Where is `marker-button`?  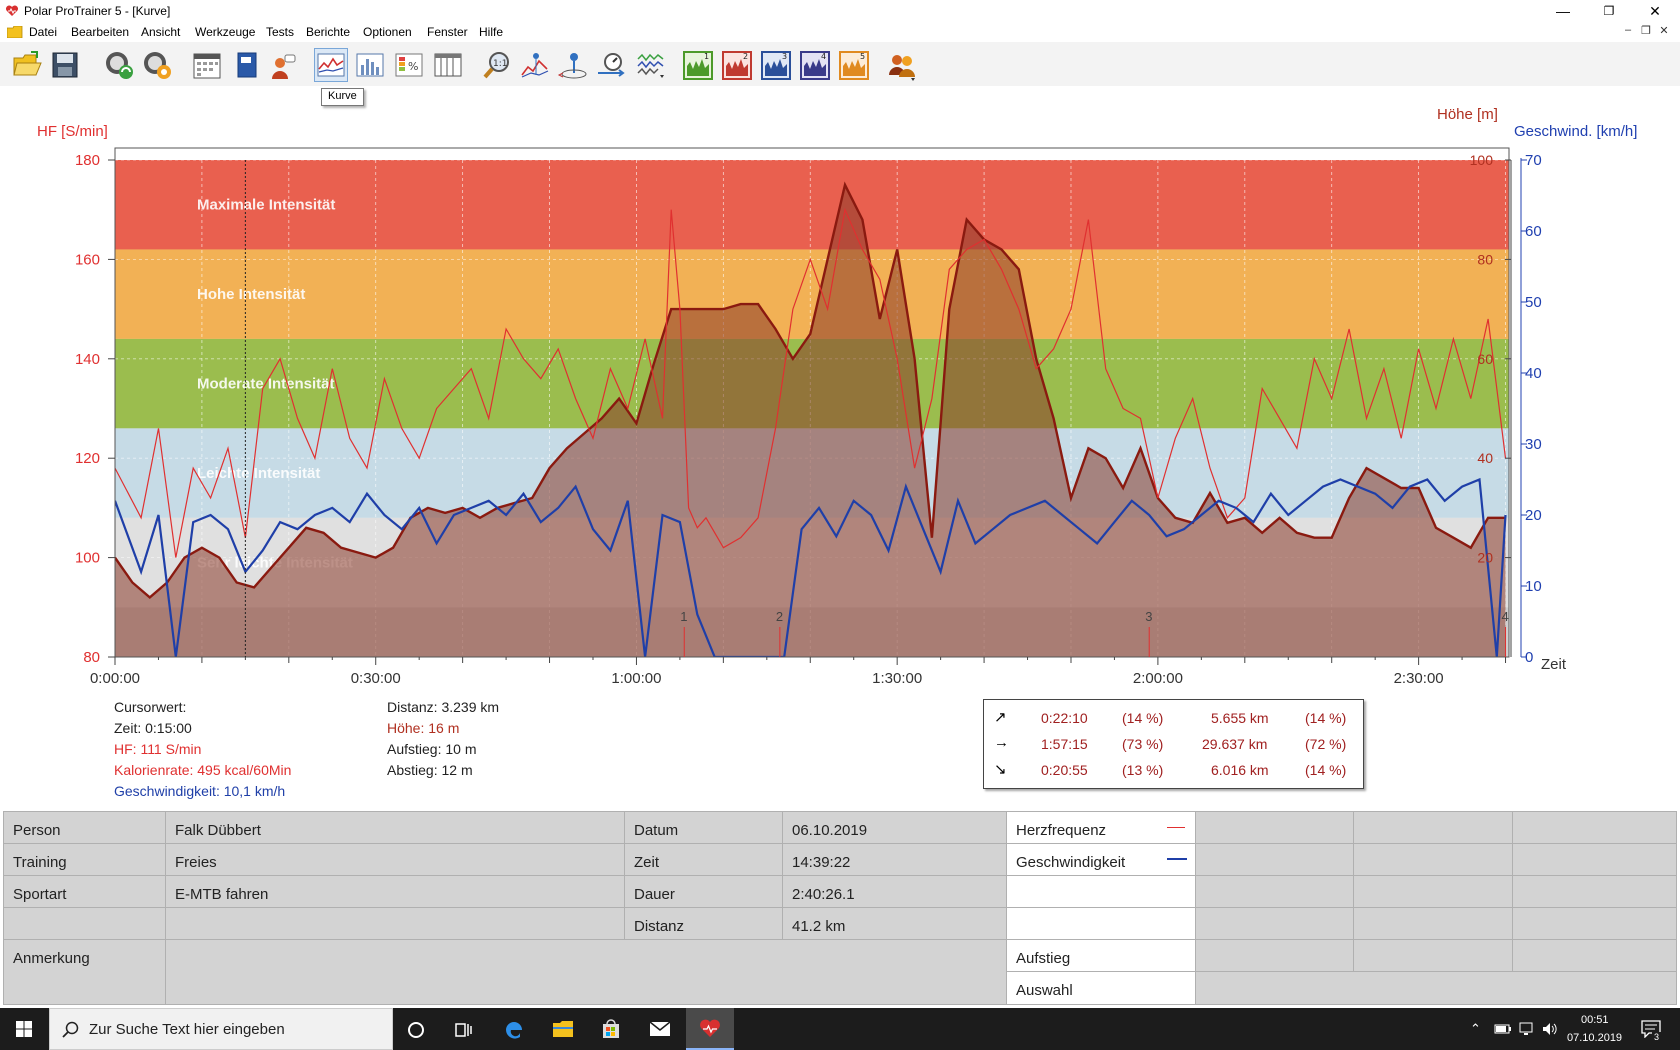 marker-button is located at coordinates (535, 65).